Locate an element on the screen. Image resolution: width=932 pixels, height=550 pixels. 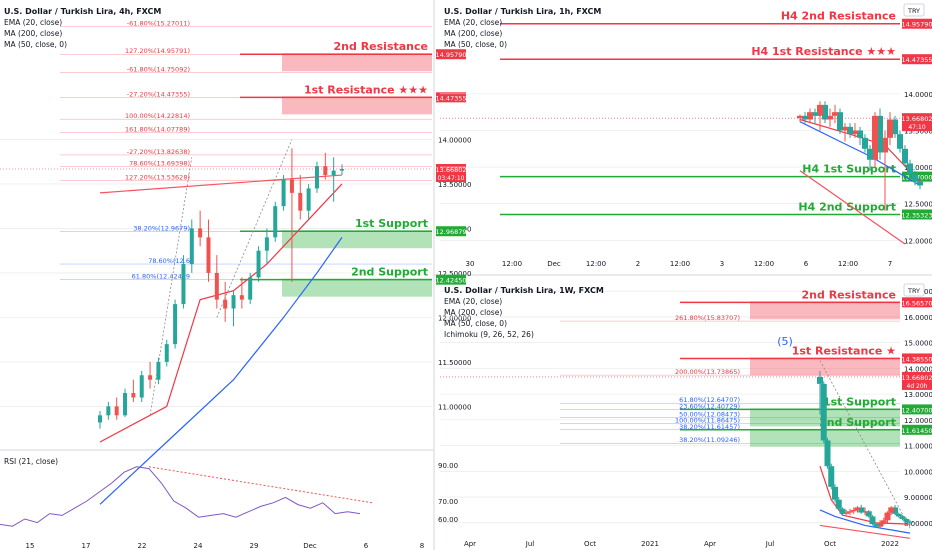
y-tick-label: 8.00000 is located at coordinates (918, 524).